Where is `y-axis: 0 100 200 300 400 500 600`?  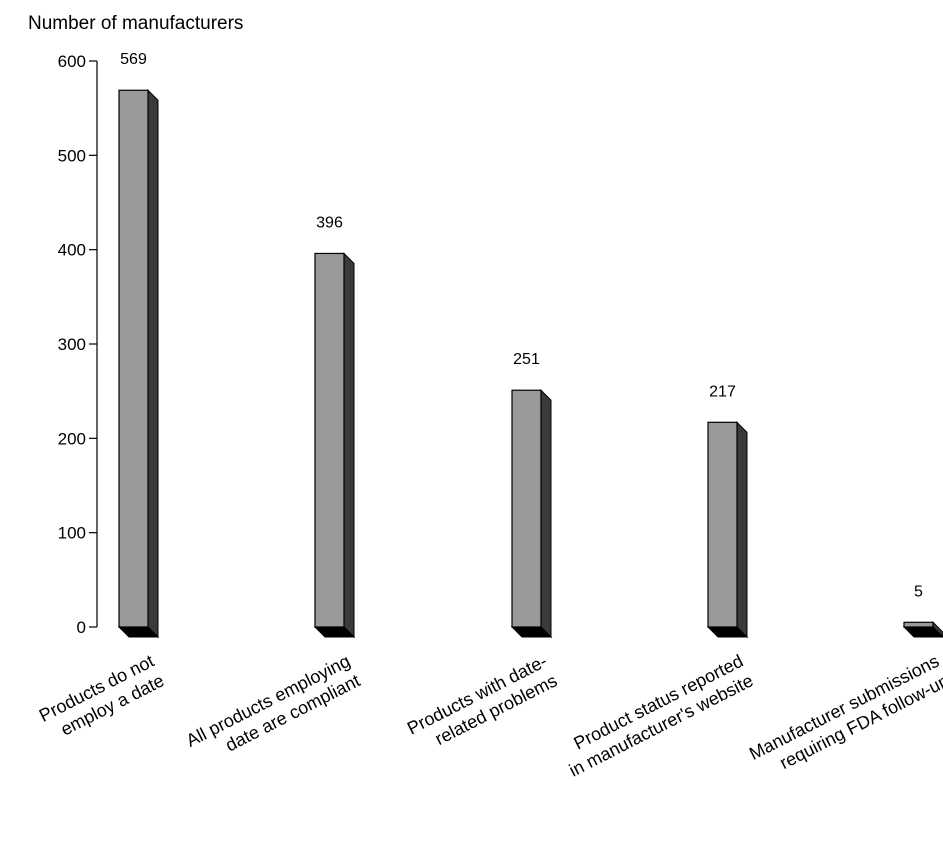 y-axis: 0 100 200 300 400 500 600 is located at coordinates (78, 344).